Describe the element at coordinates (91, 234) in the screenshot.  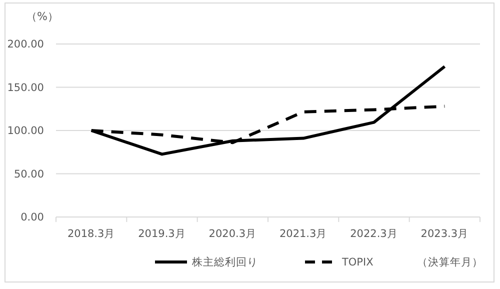
I see `x-tick-label: 2018.3月` at that location.